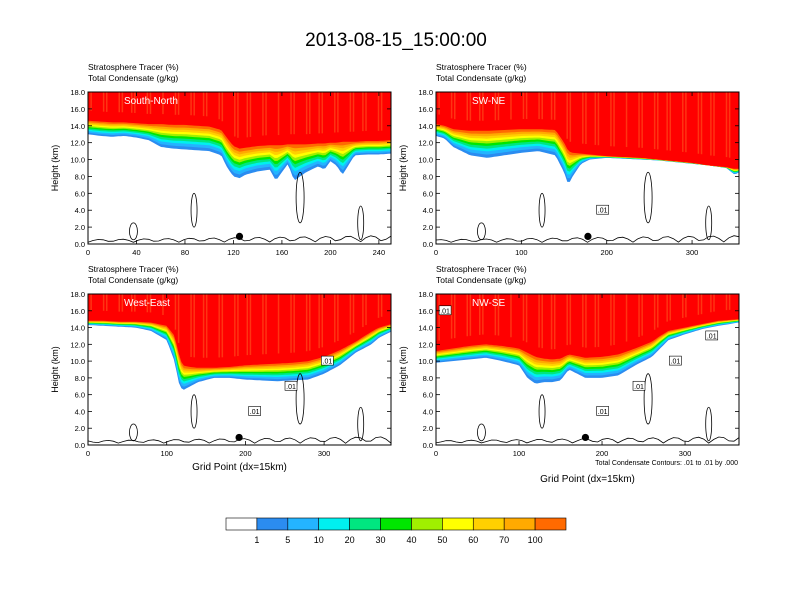 Image resolution: width=792 pixels, height=612 pixels. What do you see at coordinates (256, 540) in the screenshot?
I see `colorbar-label: 1` at bounding box center [256, 540].